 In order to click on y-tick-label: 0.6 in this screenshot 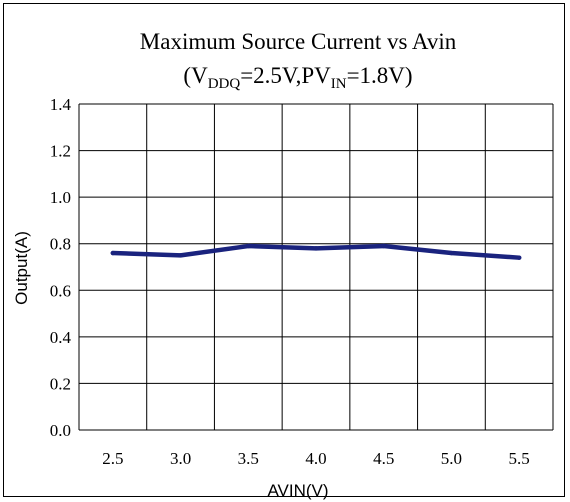, I will do `click(60, 290)`.